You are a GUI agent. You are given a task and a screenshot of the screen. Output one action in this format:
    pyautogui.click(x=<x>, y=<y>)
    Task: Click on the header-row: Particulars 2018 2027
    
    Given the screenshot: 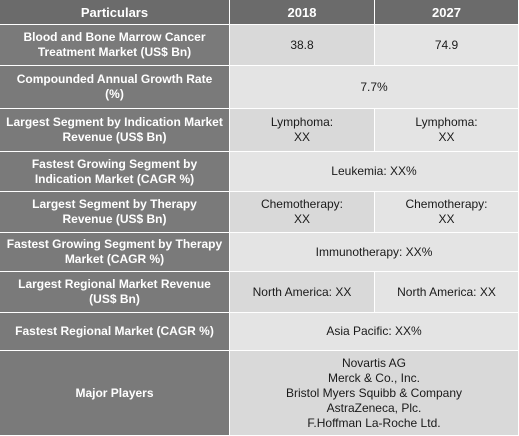 What is the action you would take?
    pyautogui.click(x=259, y=12)
    